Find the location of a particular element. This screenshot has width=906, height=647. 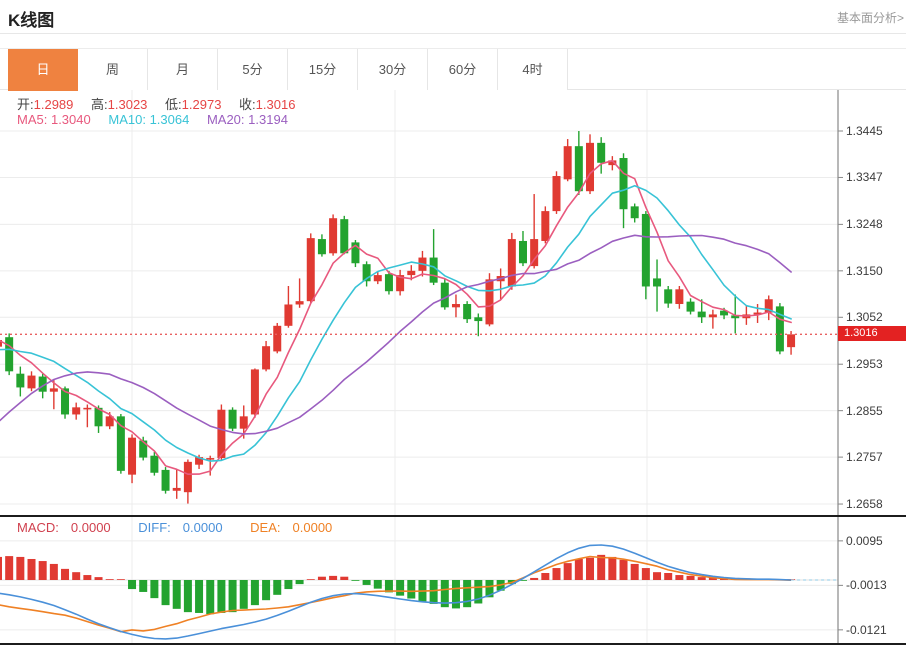

price-axis-label: 1.3445 is located at coordinates (864, 131).